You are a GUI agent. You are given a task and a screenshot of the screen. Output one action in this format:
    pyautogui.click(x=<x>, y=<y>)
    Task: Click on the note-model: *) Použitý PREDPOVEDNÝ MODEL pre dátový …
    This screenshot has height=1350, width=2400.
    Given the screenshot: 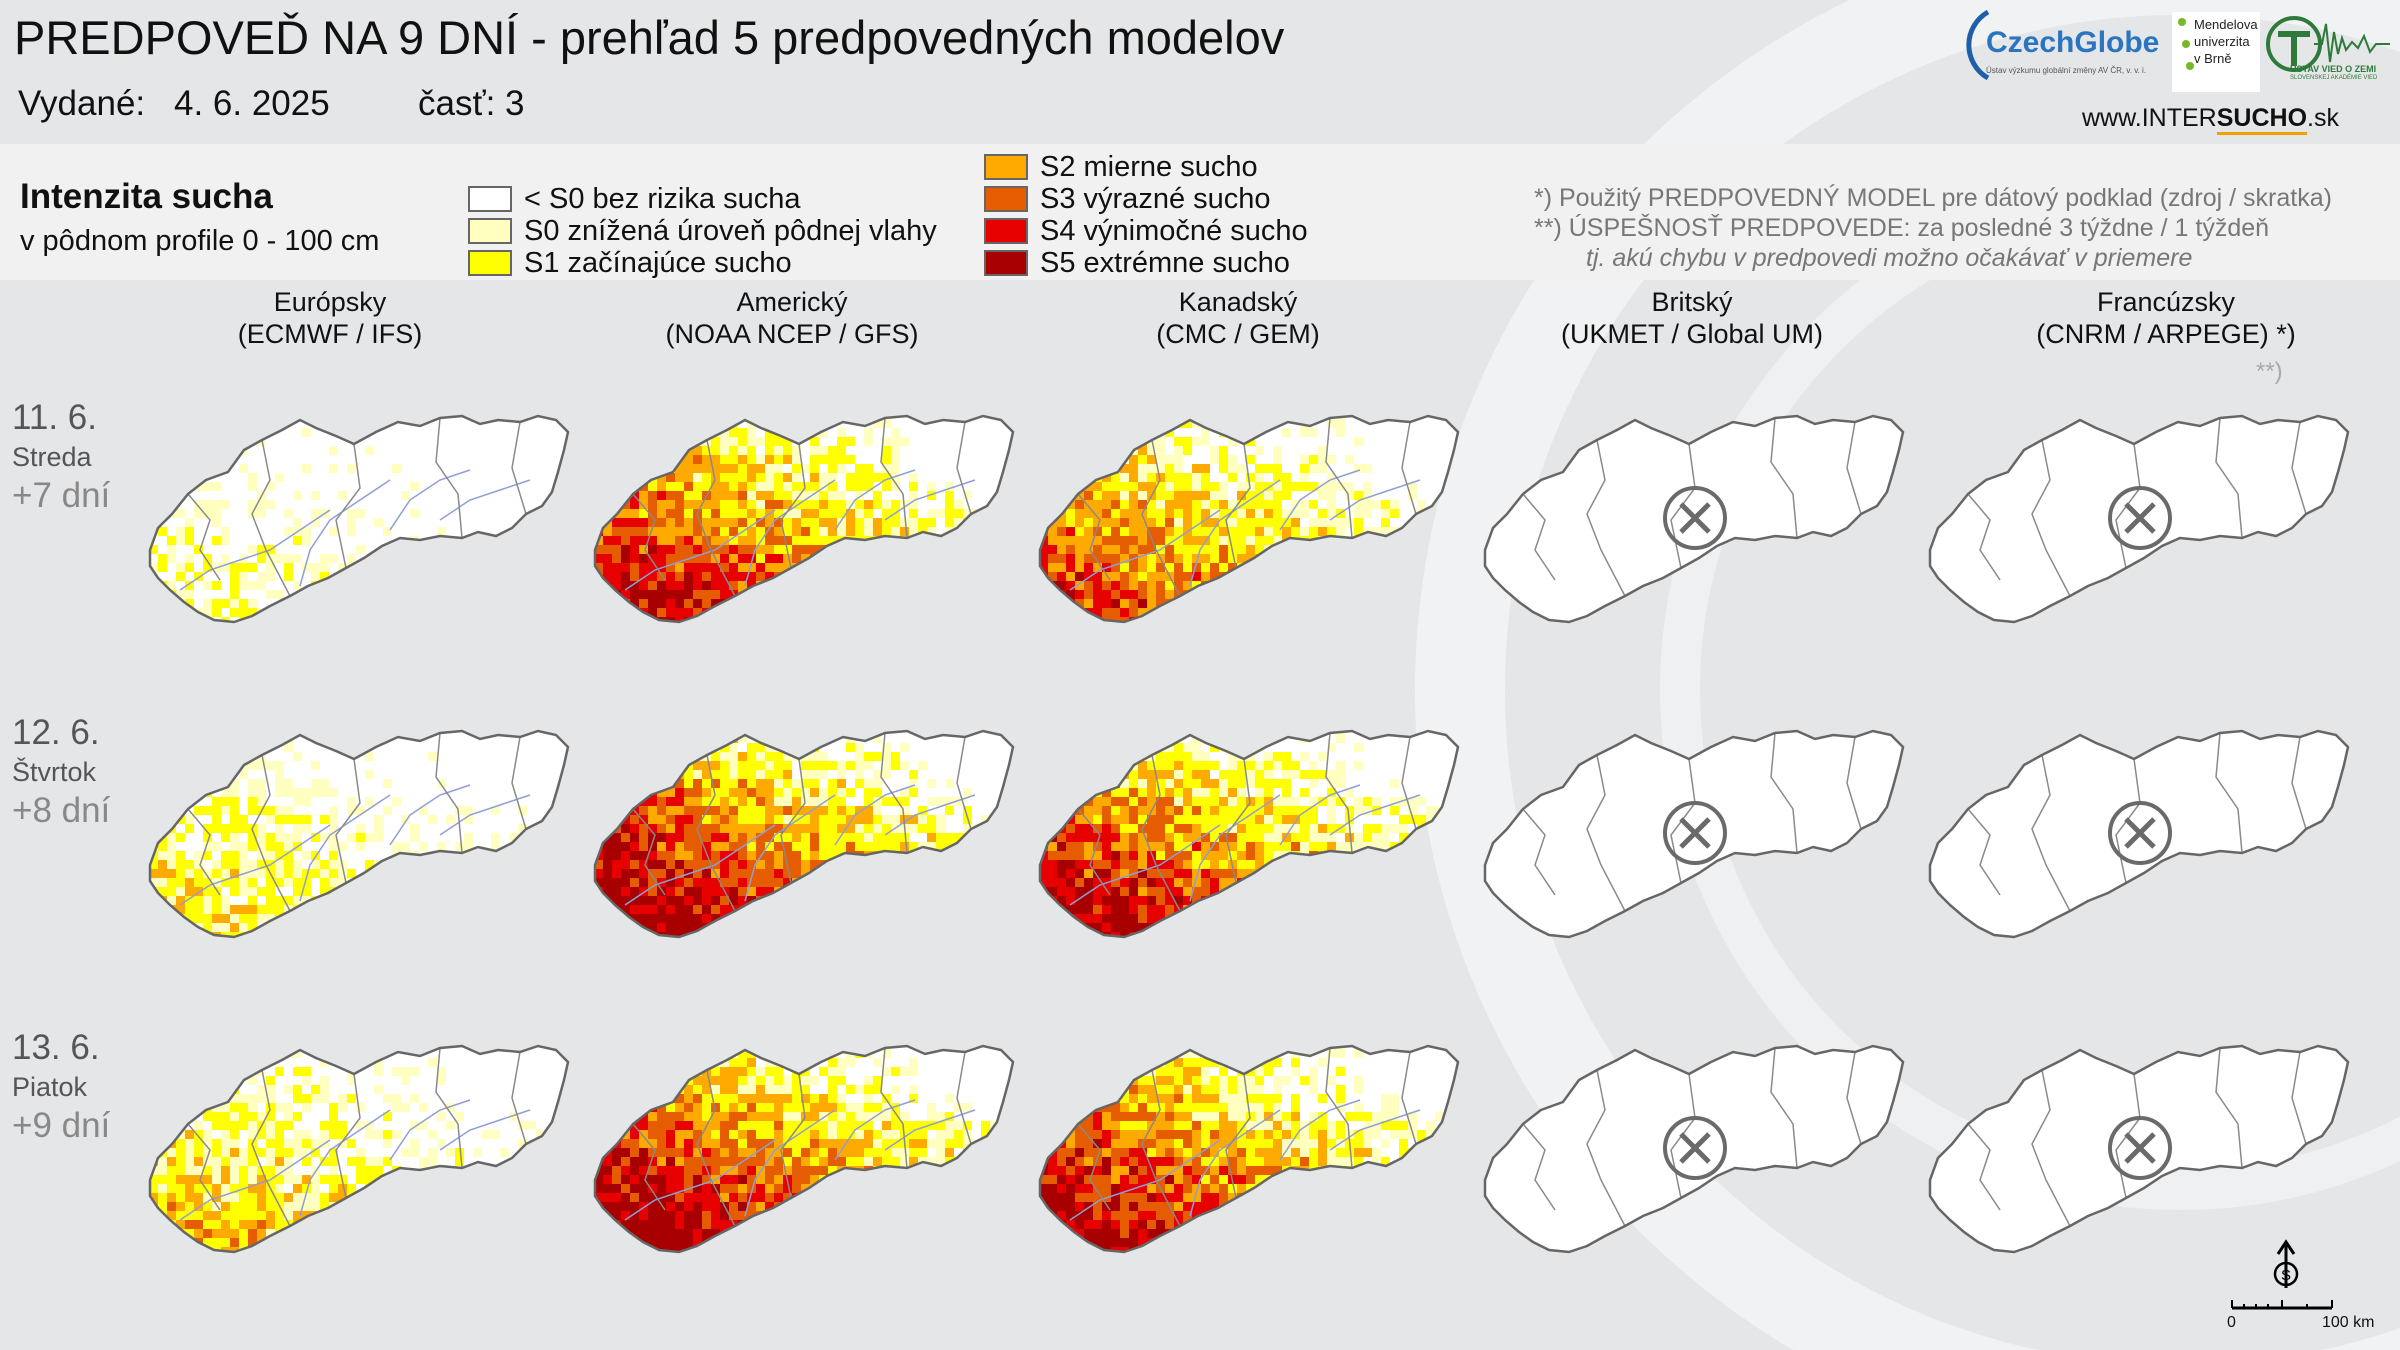 What is the action you would take?
    pyautogui.click(x=1933, y=198)
    